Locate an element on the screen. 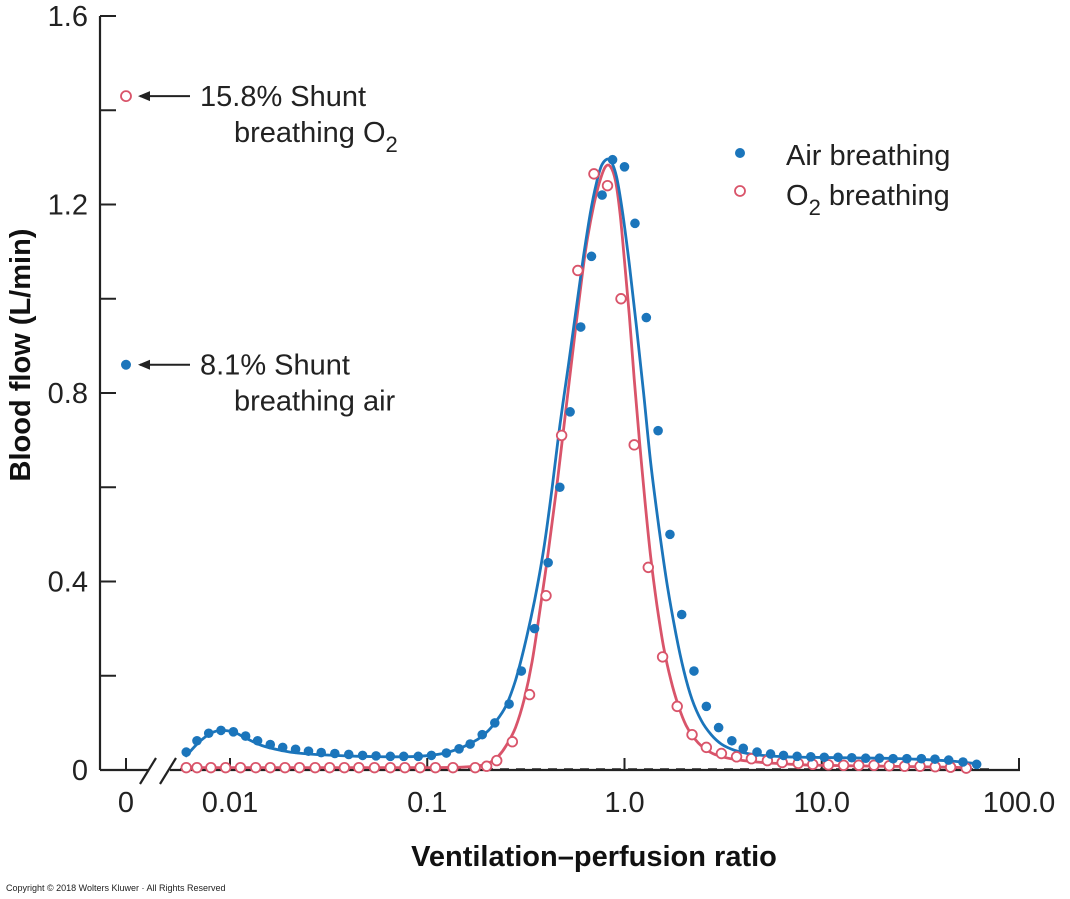 Image resolution: width=1070 pixels, height=899 pixels. legend: Air breathing O2 breathing is located at coordinates (842, 180).